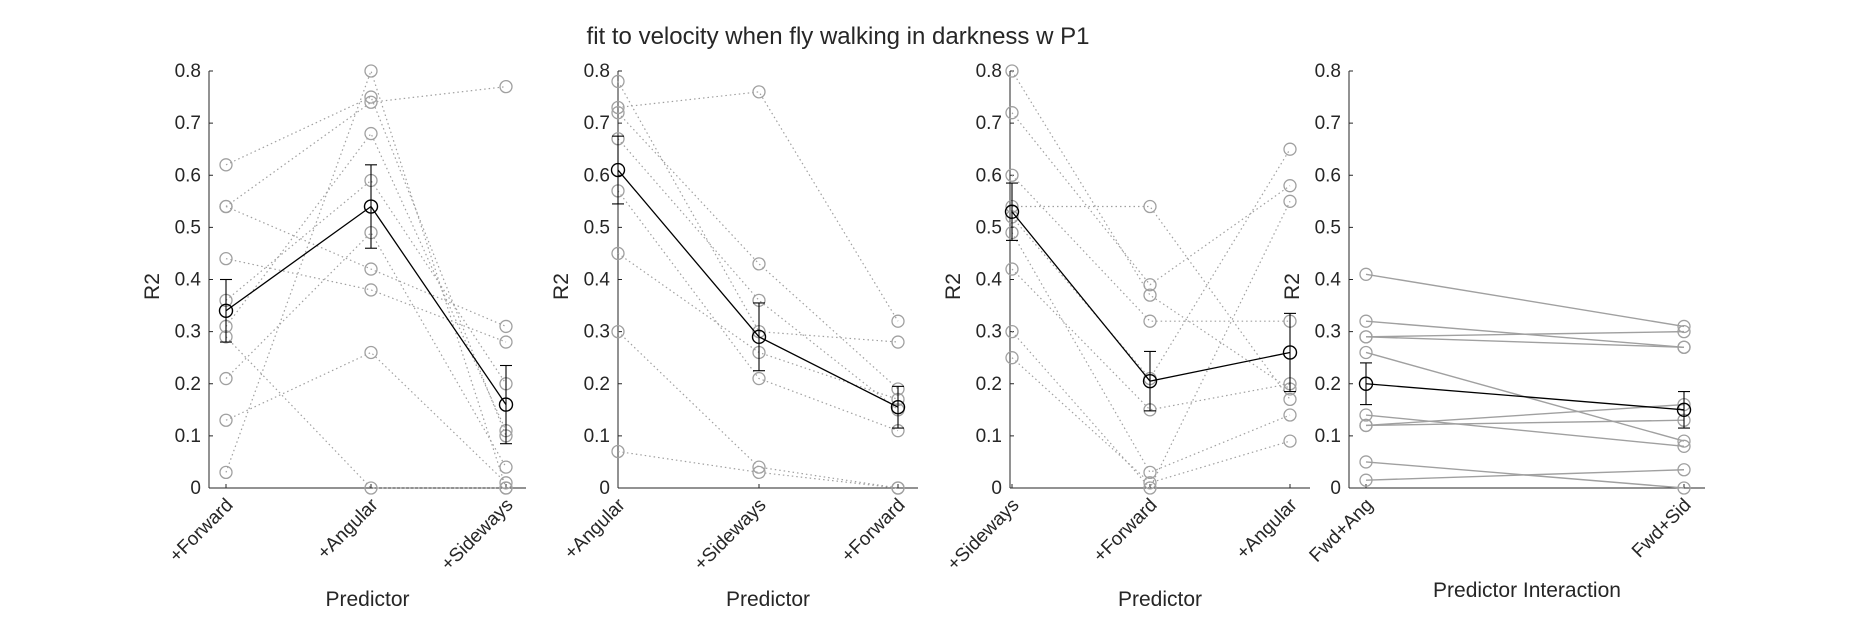  What do you see at coordinates (768, 599) in the screenshot?
I see `x-axis-label: Predictor` at bounding box center [768, 599].